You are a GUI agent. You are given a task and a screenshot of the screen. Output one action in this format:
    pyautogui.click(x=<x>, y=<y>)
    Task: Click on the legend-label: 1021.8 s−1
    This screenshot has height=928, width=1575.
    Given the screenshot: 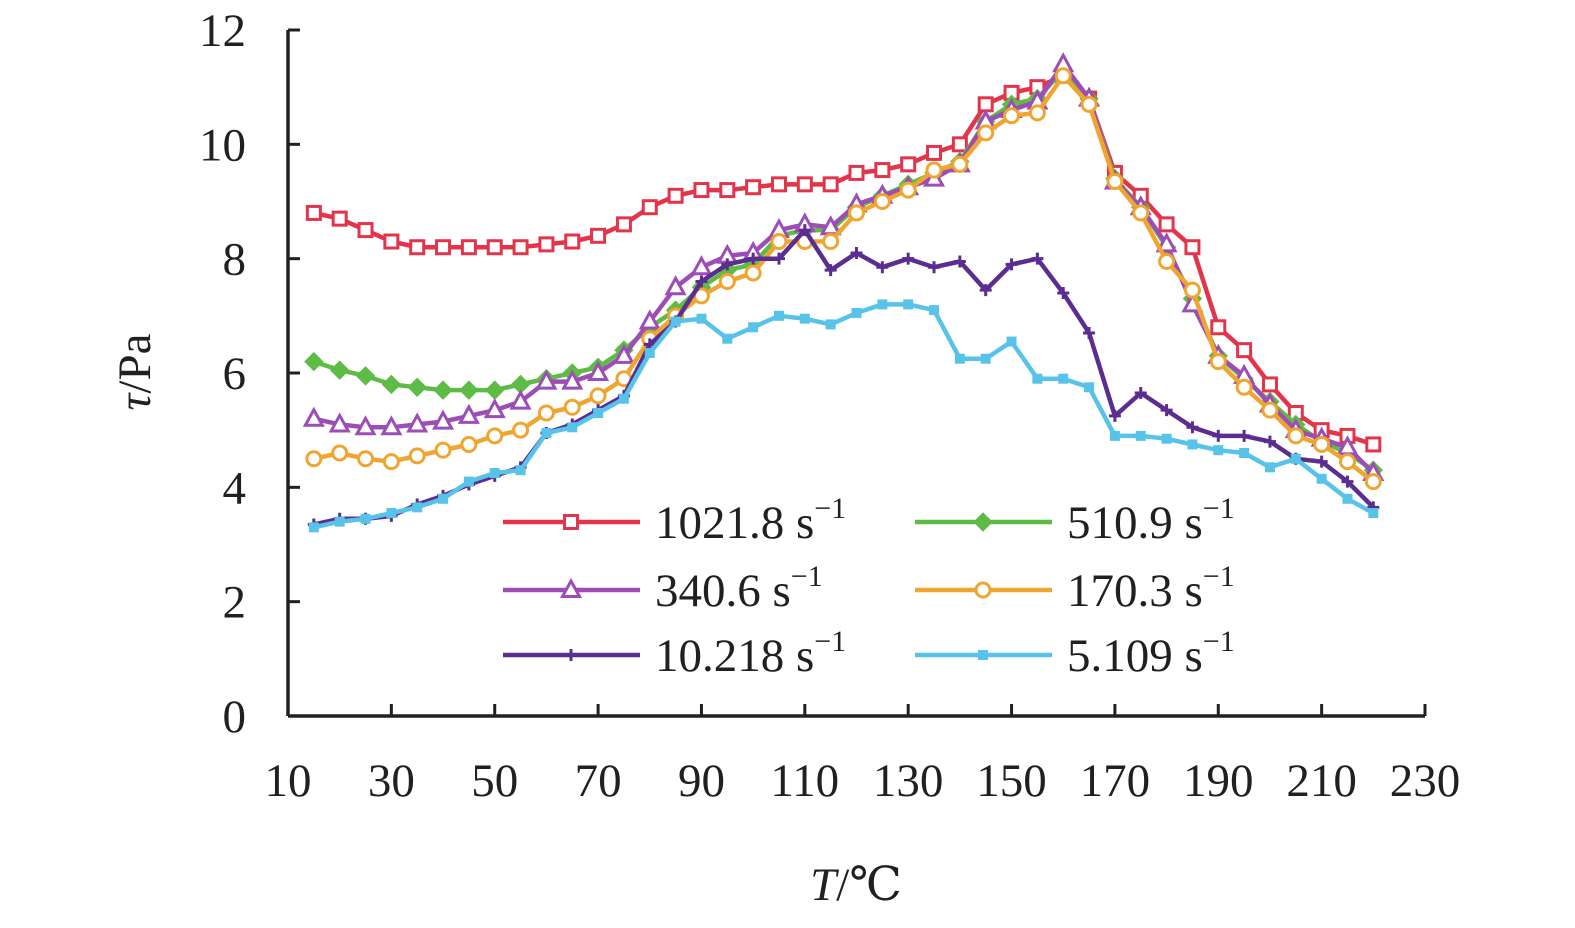 What is the action you would take?
    pyautogui.click(x=750, y=520)
    